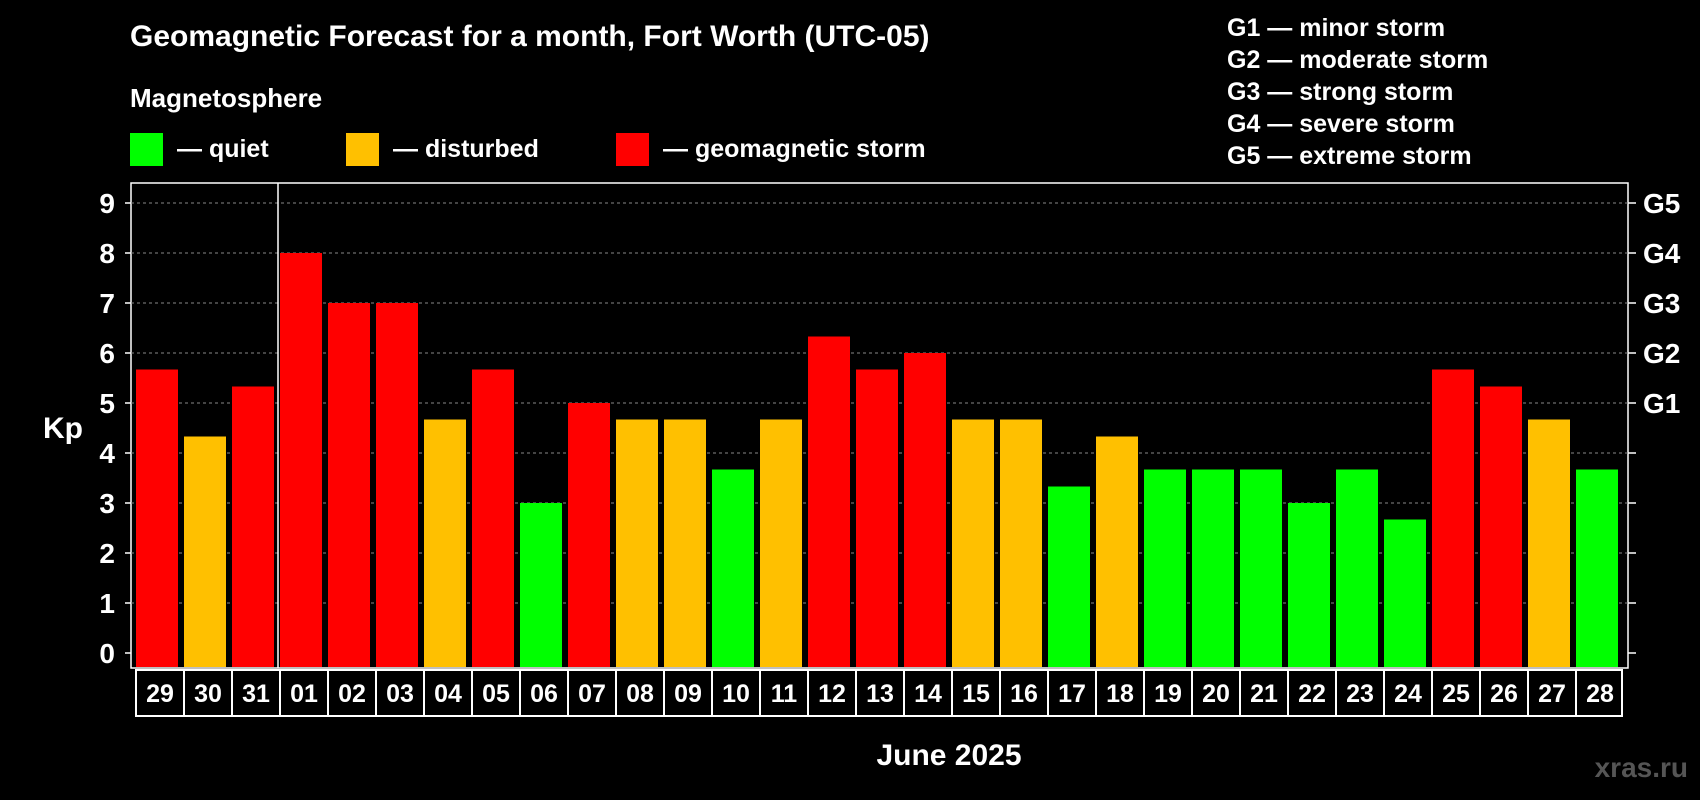 The width and height of the screenshot is (1700, 800). I want to click on legend-swatch-storm, so click(632, 149).